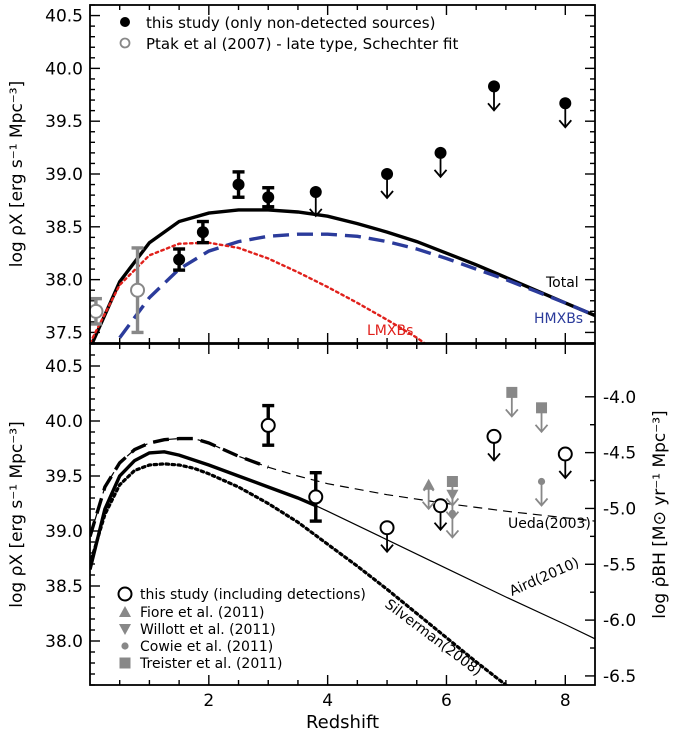 The image size is (684, 736). I want to click on curve-label-aird: Aird(2010), so click(544, 577).